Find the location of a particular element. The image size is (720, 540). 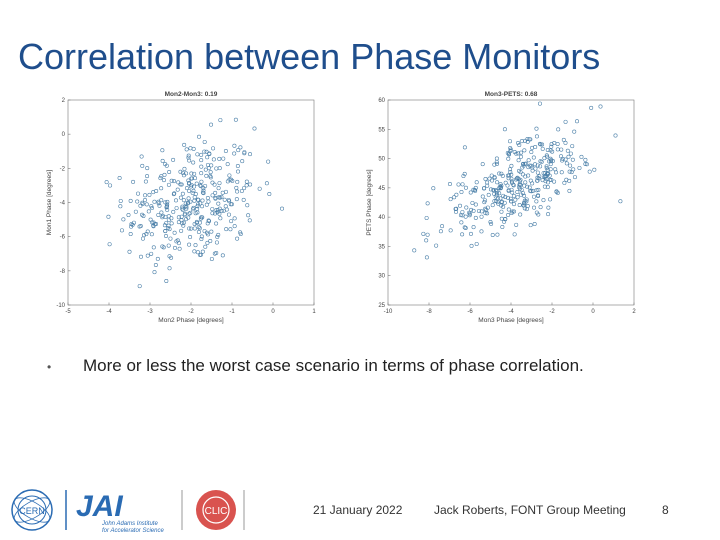

x-tick-label: -4 is located at coordinates (511, 312).